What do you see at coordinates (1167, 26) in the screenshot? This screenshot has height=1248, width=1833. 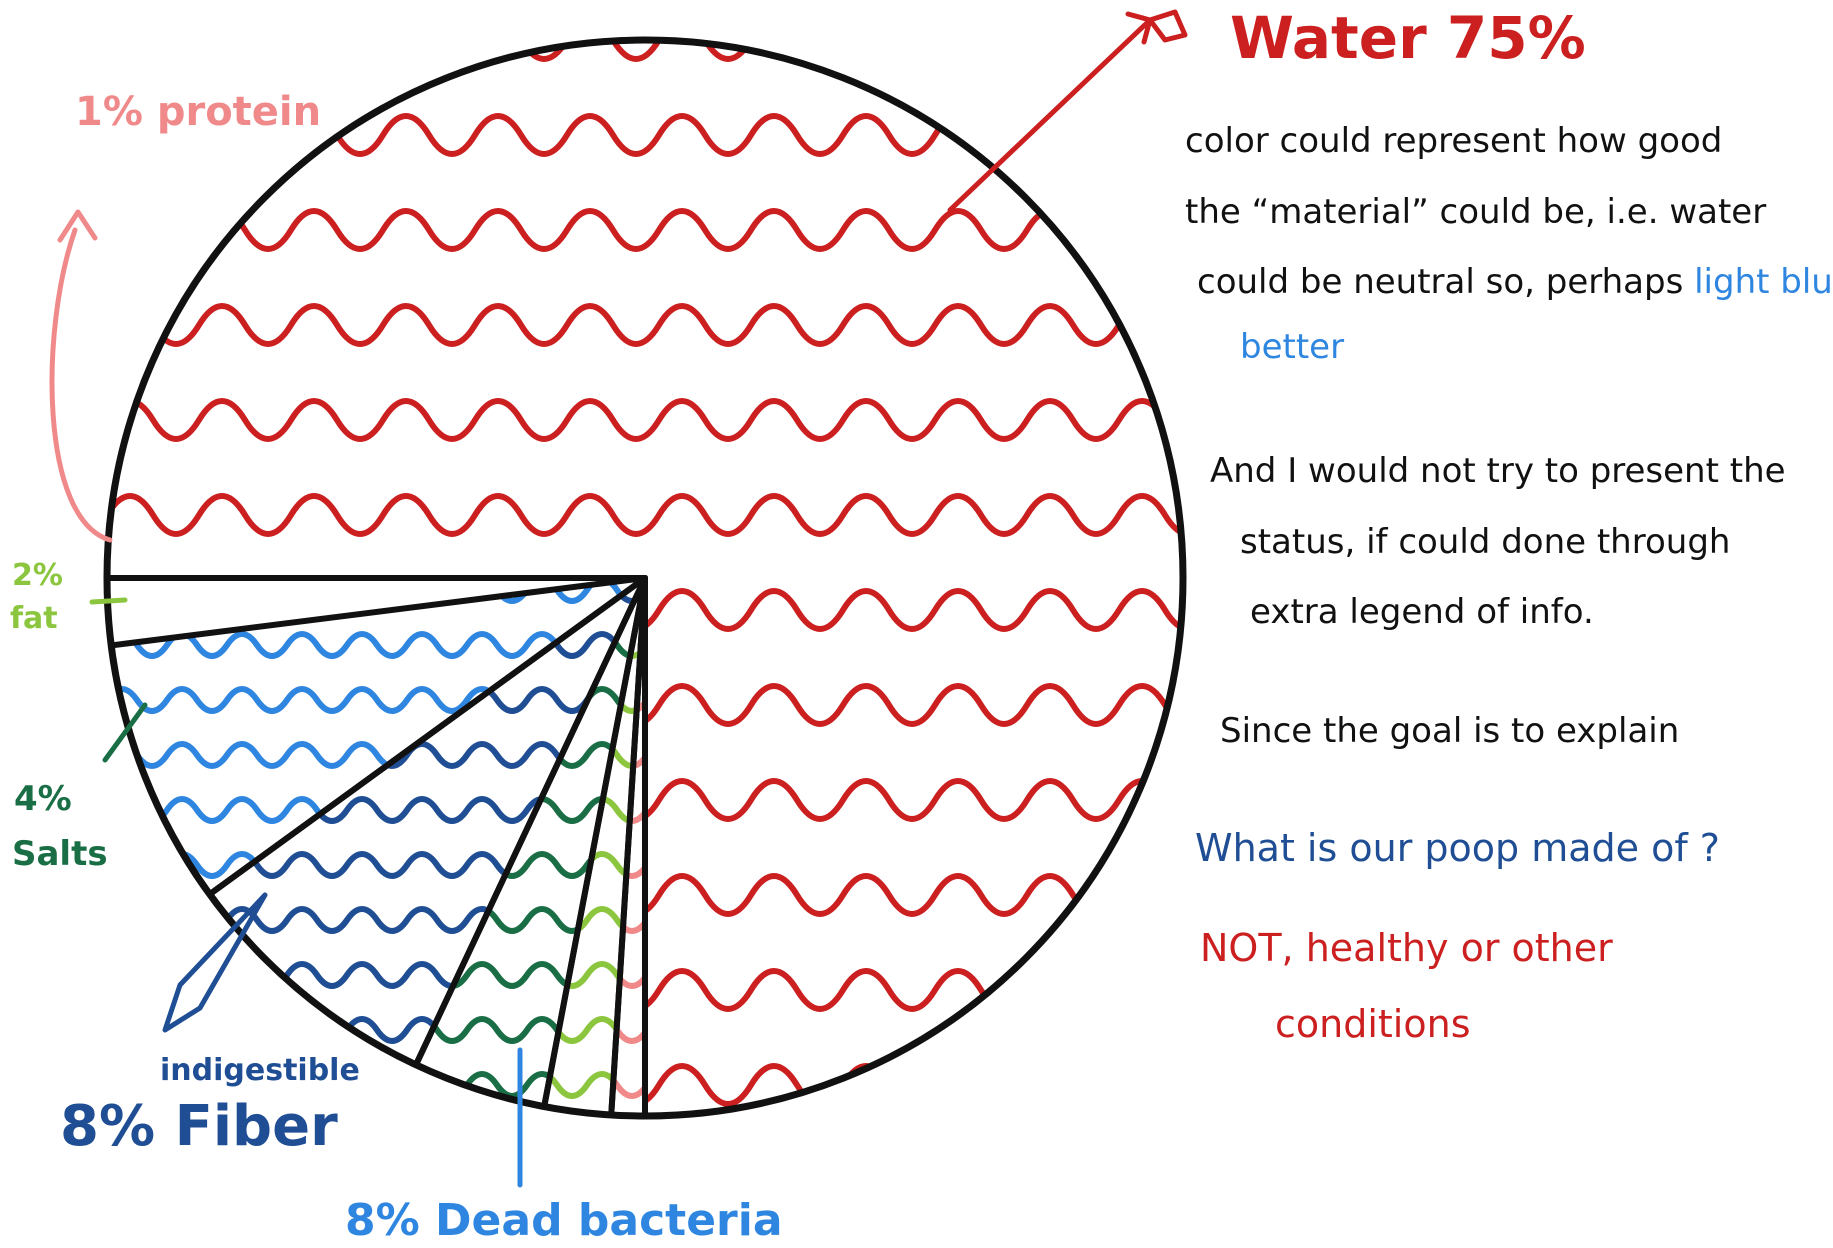 I see `water-arrowhead` at bounding box center [1167, 26].